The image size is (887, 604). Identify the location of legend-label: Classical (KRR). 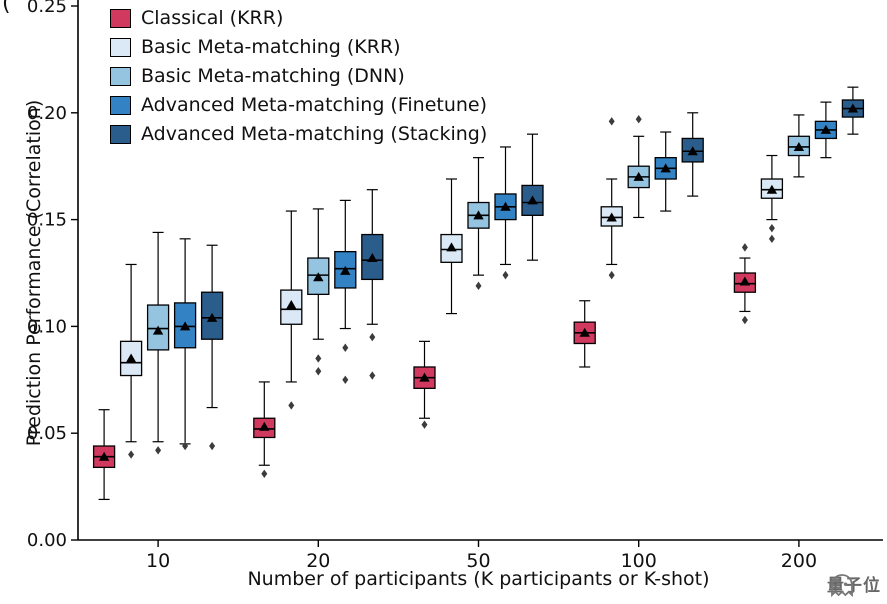
(212, 17).